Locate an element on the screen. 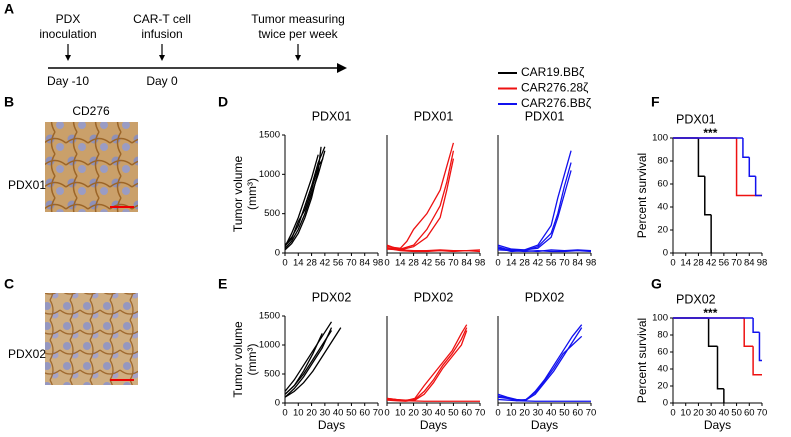 This screenshot has width=791, height=437. timeline-label: CAR-T cell is located at coordinates (162, 19).